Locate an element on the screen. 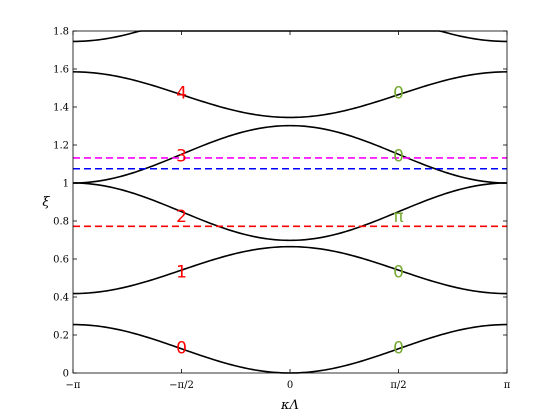  right-band-label-2: π is located at coordinates (398, 217).